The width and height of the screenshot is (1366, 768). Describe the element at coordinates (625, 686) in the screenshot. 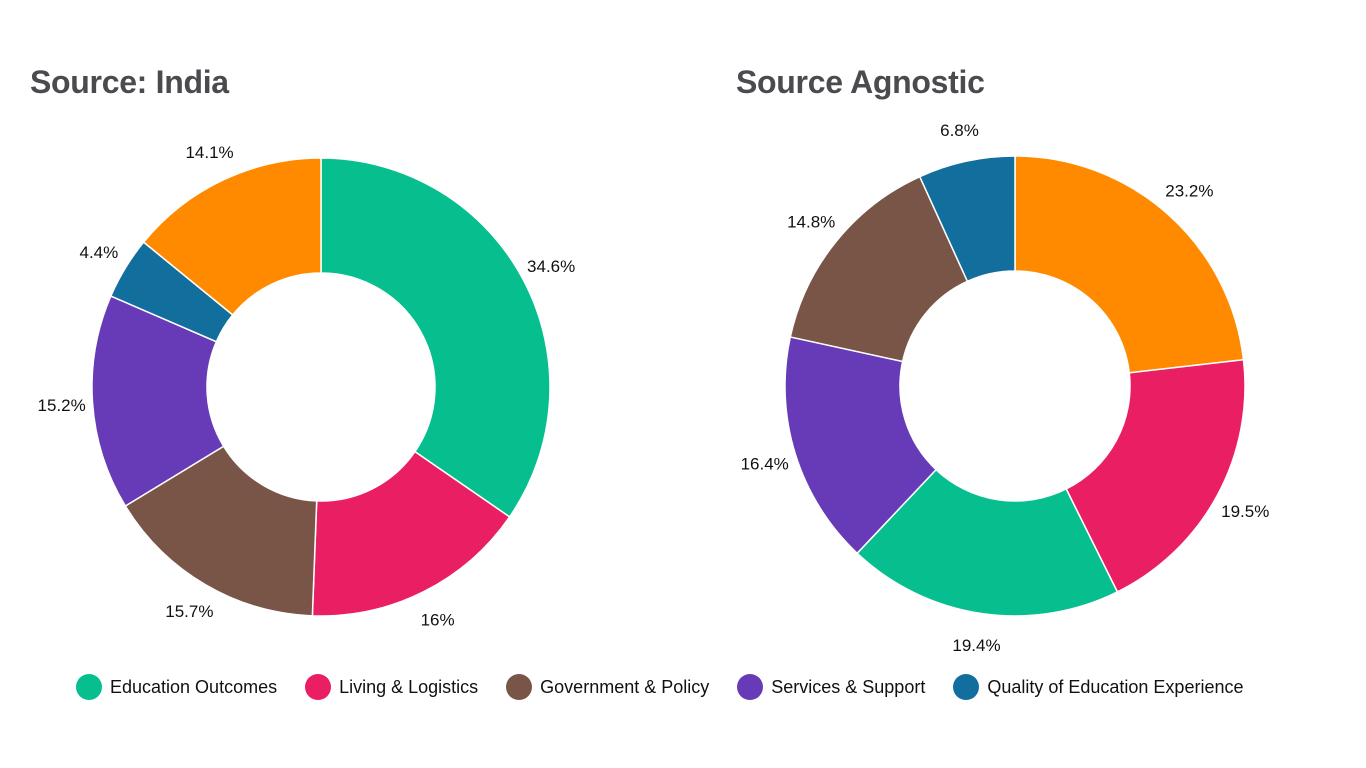

I see `legend-label: Government & Policy` at that location.